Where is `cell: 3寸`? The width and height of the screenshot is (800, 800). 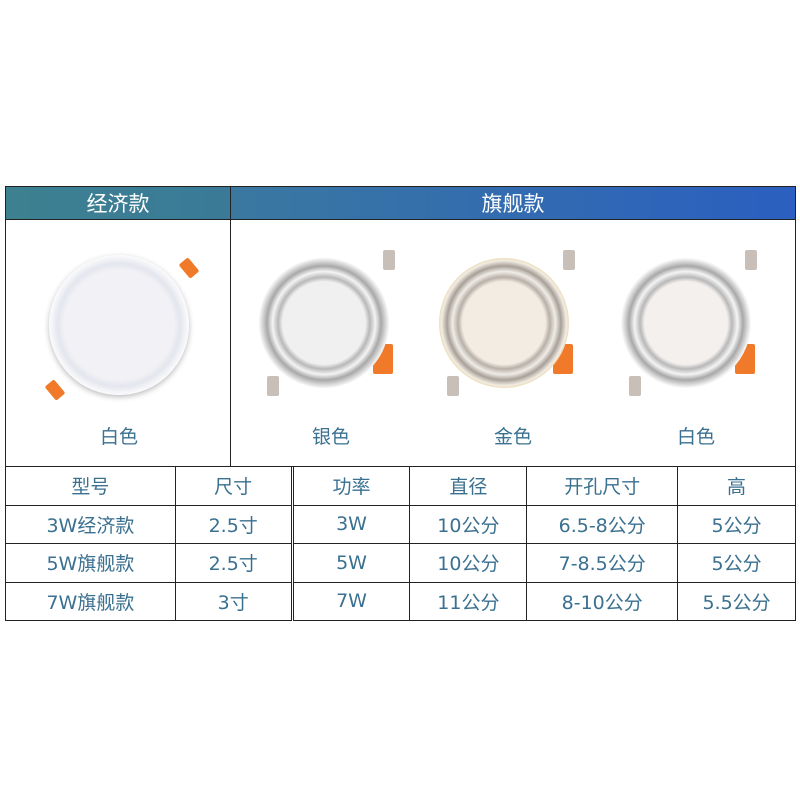 cell: 3寸 is located at coordinates (233, 601).